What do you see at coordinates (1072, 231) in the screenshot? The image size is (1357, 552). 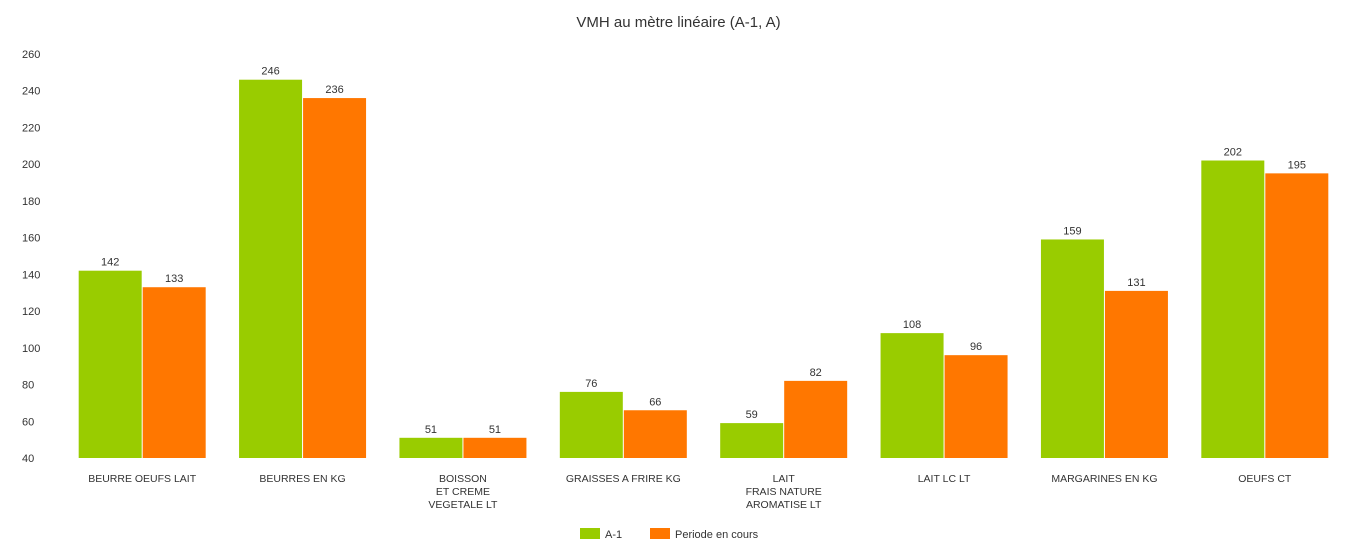 I see `bar-value-label: 159` at bounding box center [1072, 231].